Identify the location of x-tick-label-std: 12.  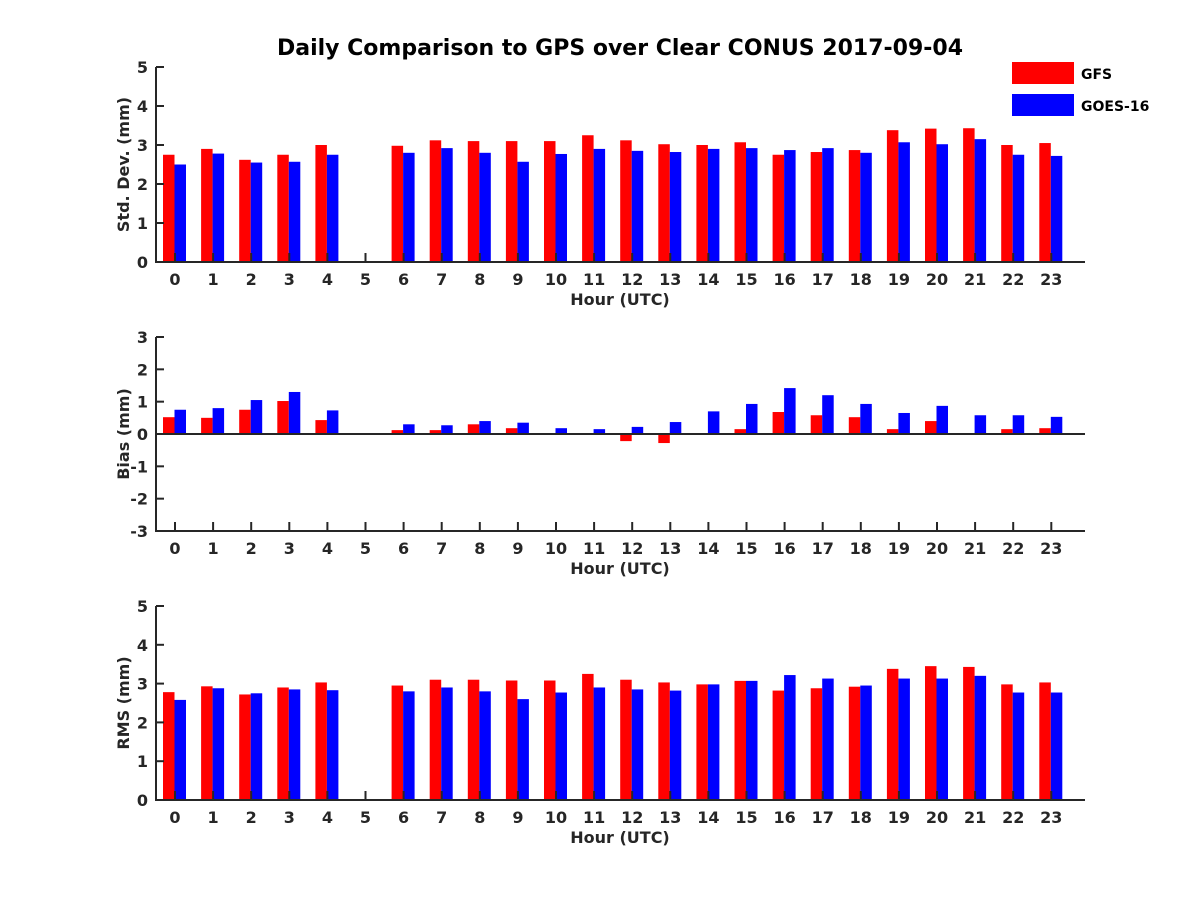
(632, 279).